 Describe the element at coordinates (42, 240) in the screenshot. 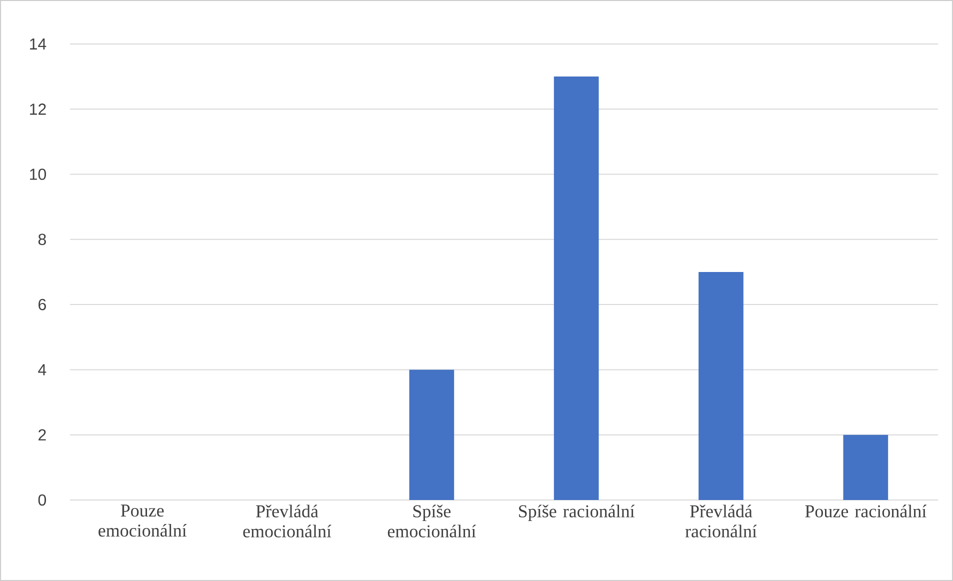

I see `y-tick-label: 8` at that location.